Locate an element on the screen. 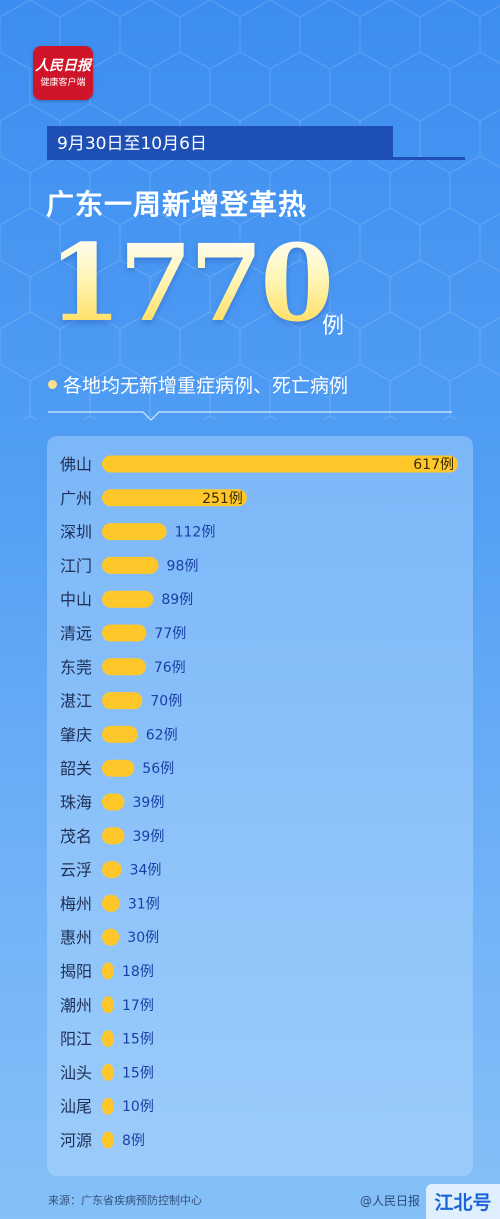  category-label: 汕头 is located at coordinates (76, 1072).